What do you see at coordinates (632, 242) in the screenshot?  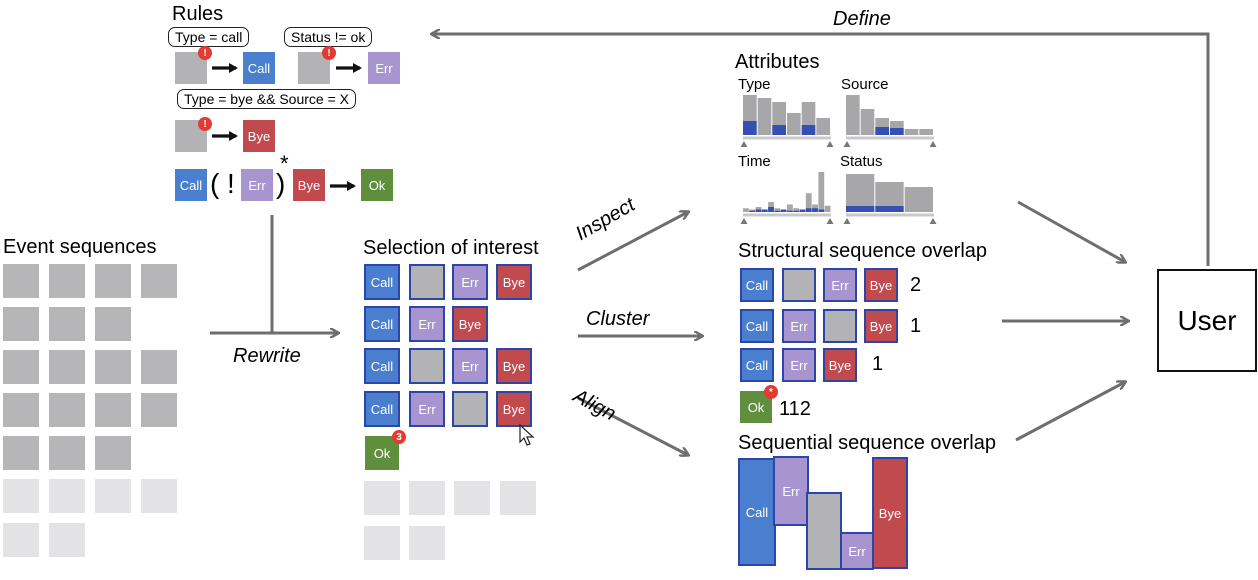 I see `inspect-arrow` at bounding box center [632, 242].